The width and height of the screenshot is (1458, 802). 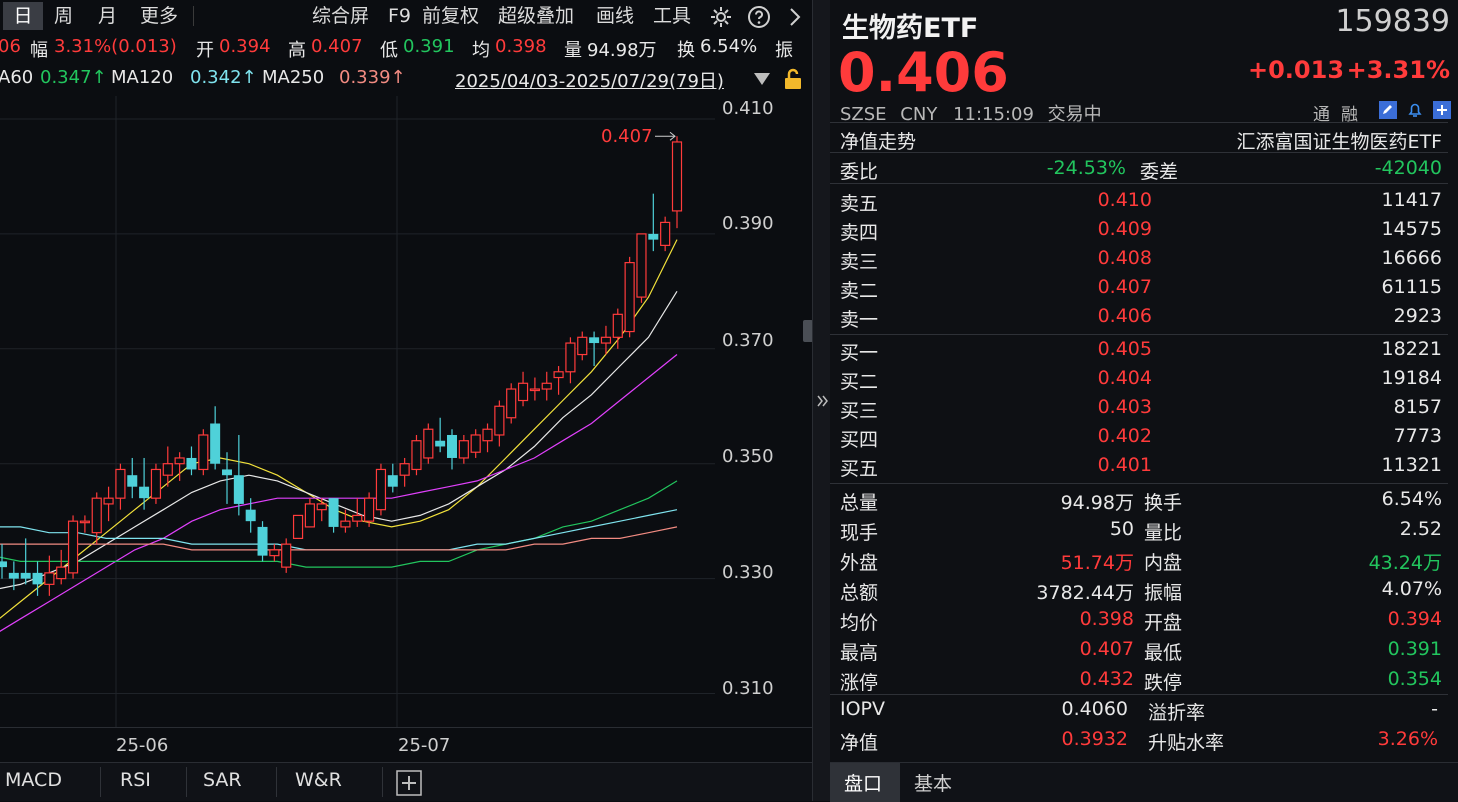 I want to click on tab-macd: MACD, so click(x=33, y=780).